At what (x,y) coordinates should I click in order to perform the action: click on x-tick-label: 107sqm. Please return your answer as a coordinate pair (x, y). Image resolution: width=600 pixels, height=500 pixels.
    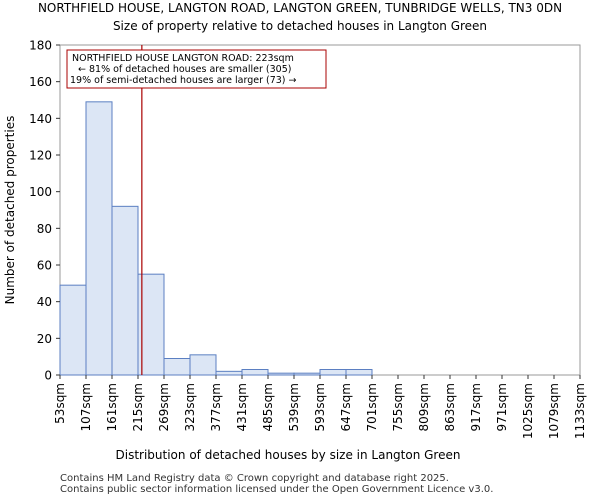
    Looking at the image, I should click on (86, 407).